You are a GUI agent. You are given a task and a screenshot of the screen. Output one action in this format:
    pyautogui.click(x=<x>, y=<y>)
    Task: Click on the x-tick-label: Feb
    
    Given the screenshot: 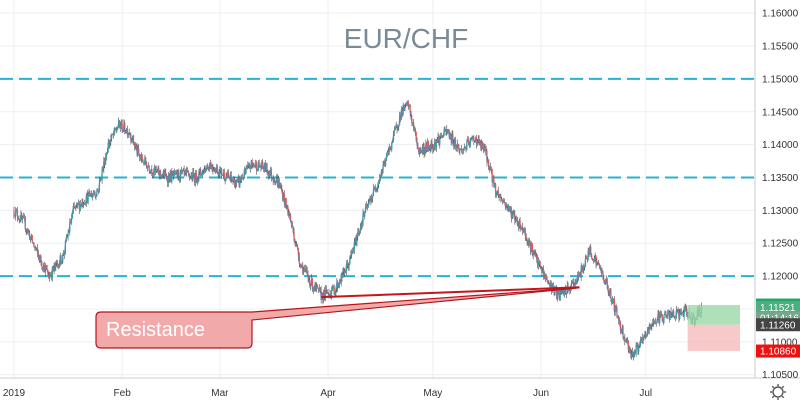 What is the action you would take?
    pyautogui.click(x=123, y=393)
    